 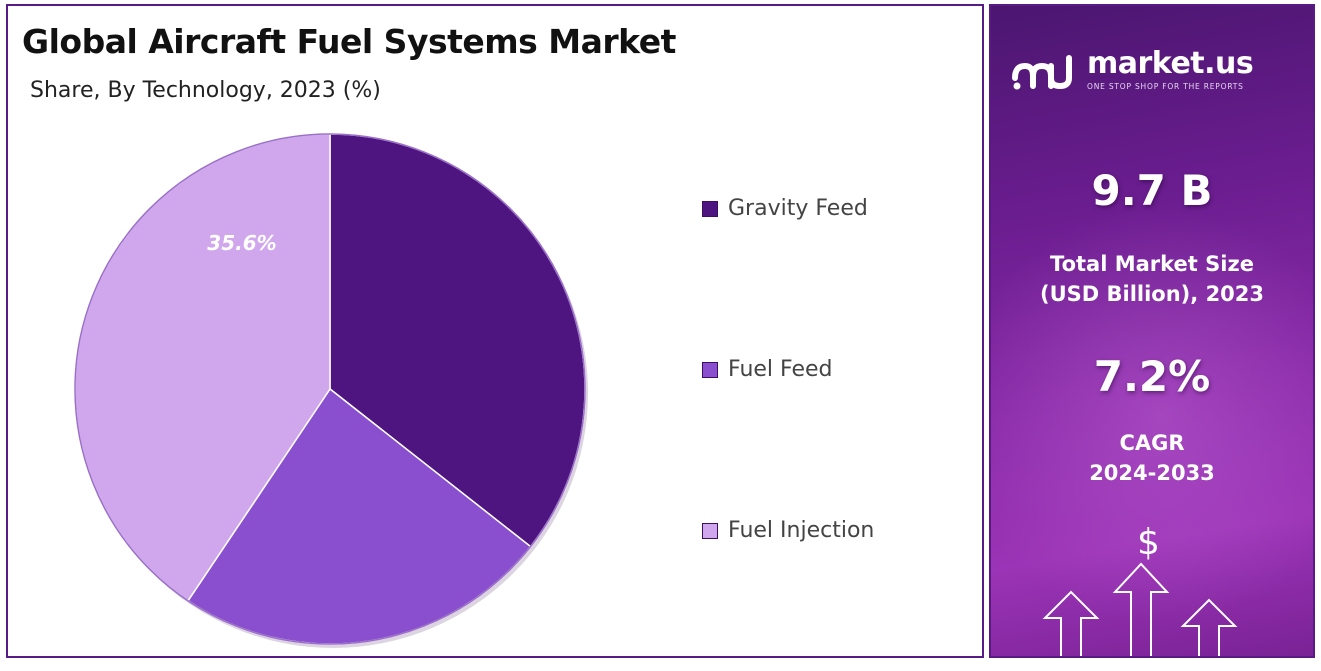 I want to click on legend-label: Gravity Feed, so click(x=798, y=208).